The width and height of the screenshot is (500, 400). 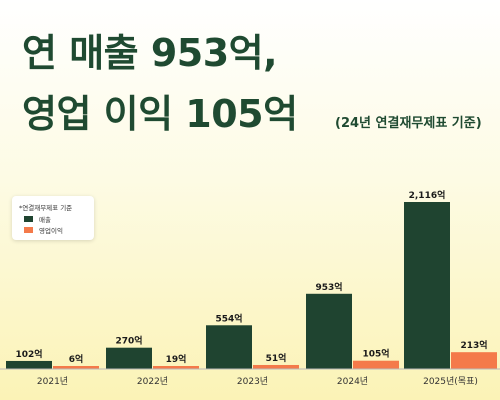 What do you see at coordinates (28, 354) in the screenshot?
I see `data-label-revenue: 102억` at bounding box center [28, 354].